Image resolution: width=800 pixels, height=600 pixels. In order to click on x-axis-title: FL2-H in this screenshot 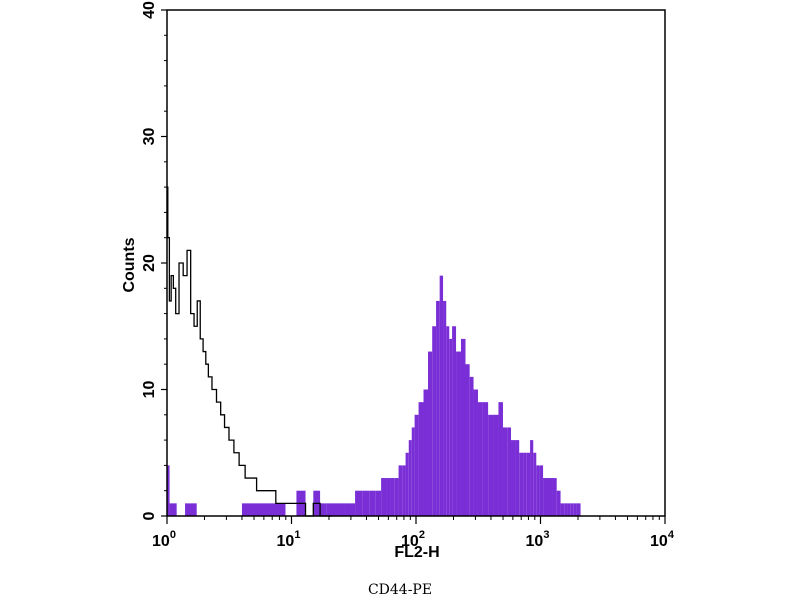, I will do `click(416, 552)`.